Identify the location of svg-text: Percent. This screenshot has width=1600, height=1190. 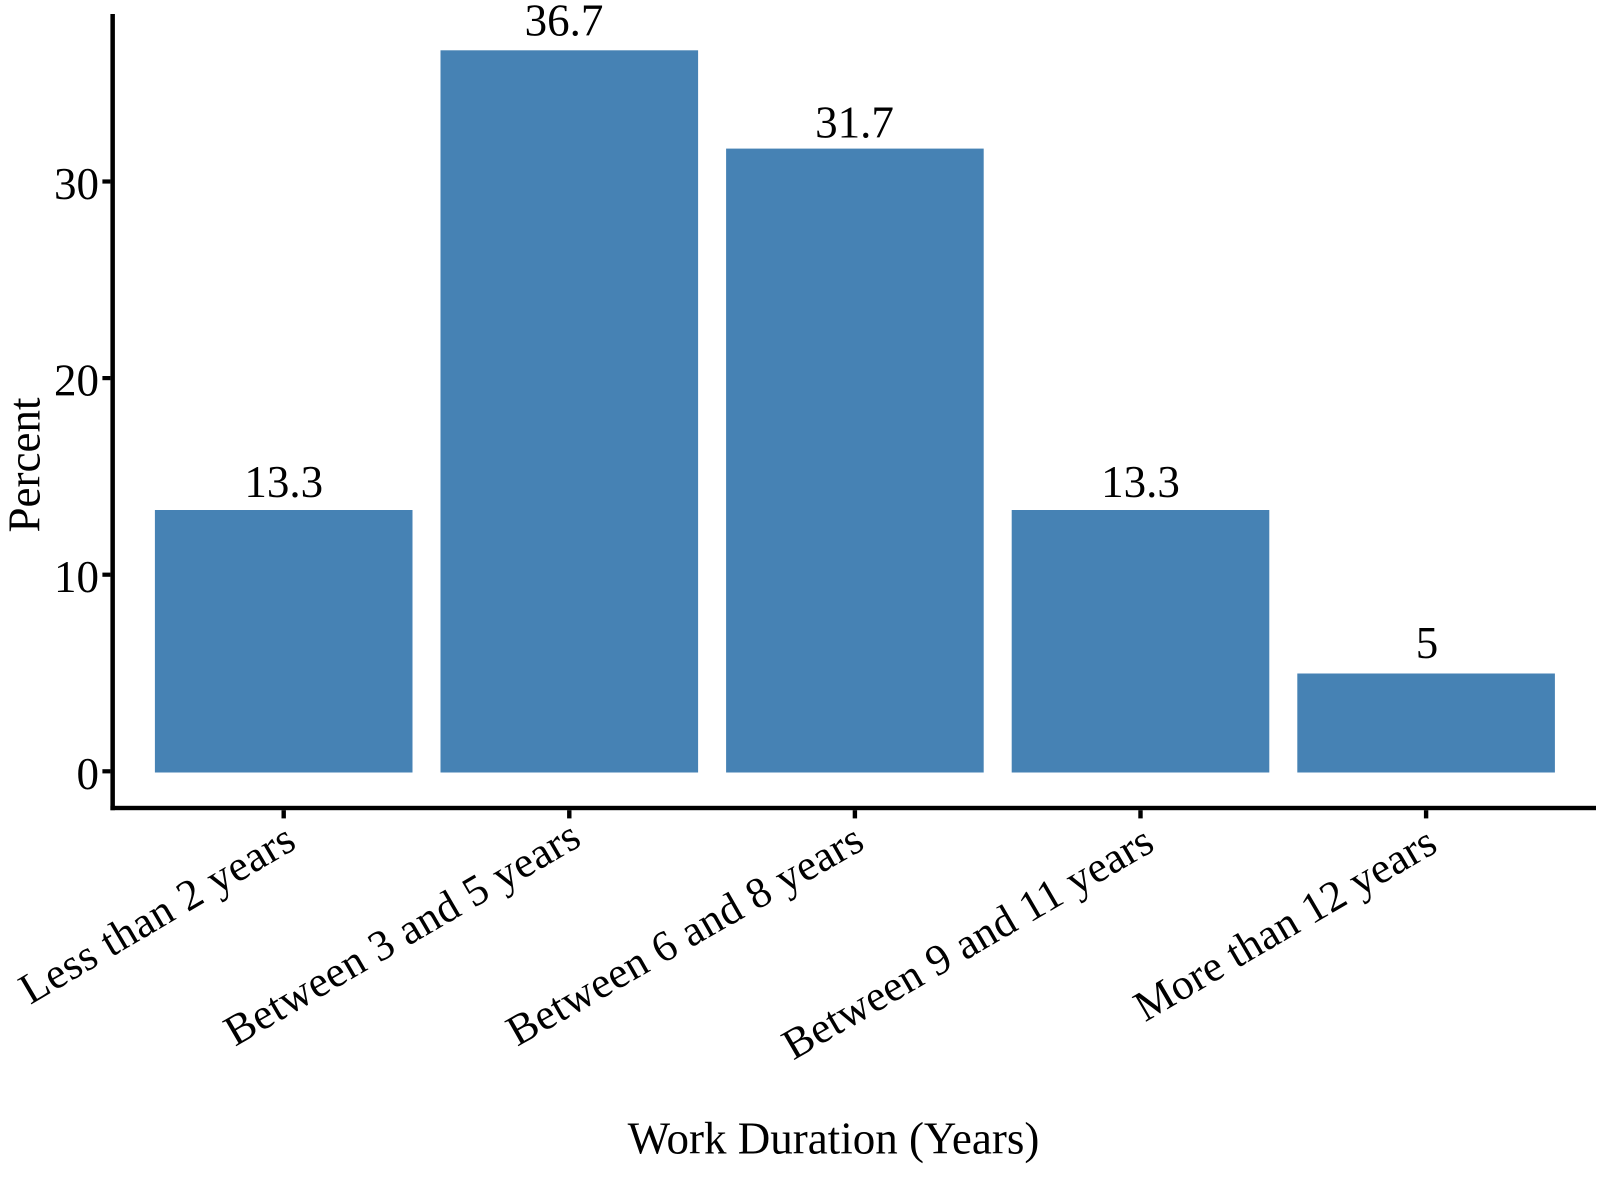
(25, 464).